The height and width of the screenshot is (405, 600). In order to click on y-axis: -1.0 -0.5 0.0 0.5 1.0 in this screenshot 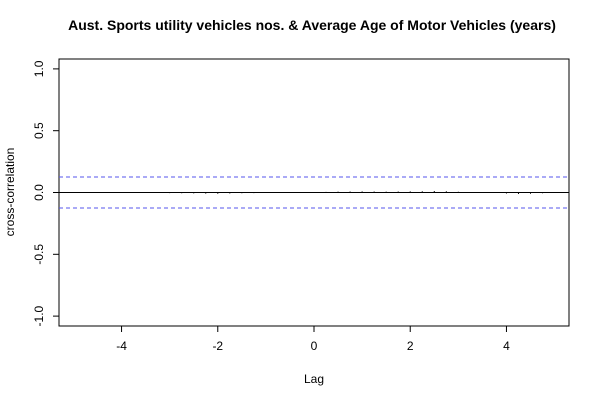, I will do `click(45, 193)`.